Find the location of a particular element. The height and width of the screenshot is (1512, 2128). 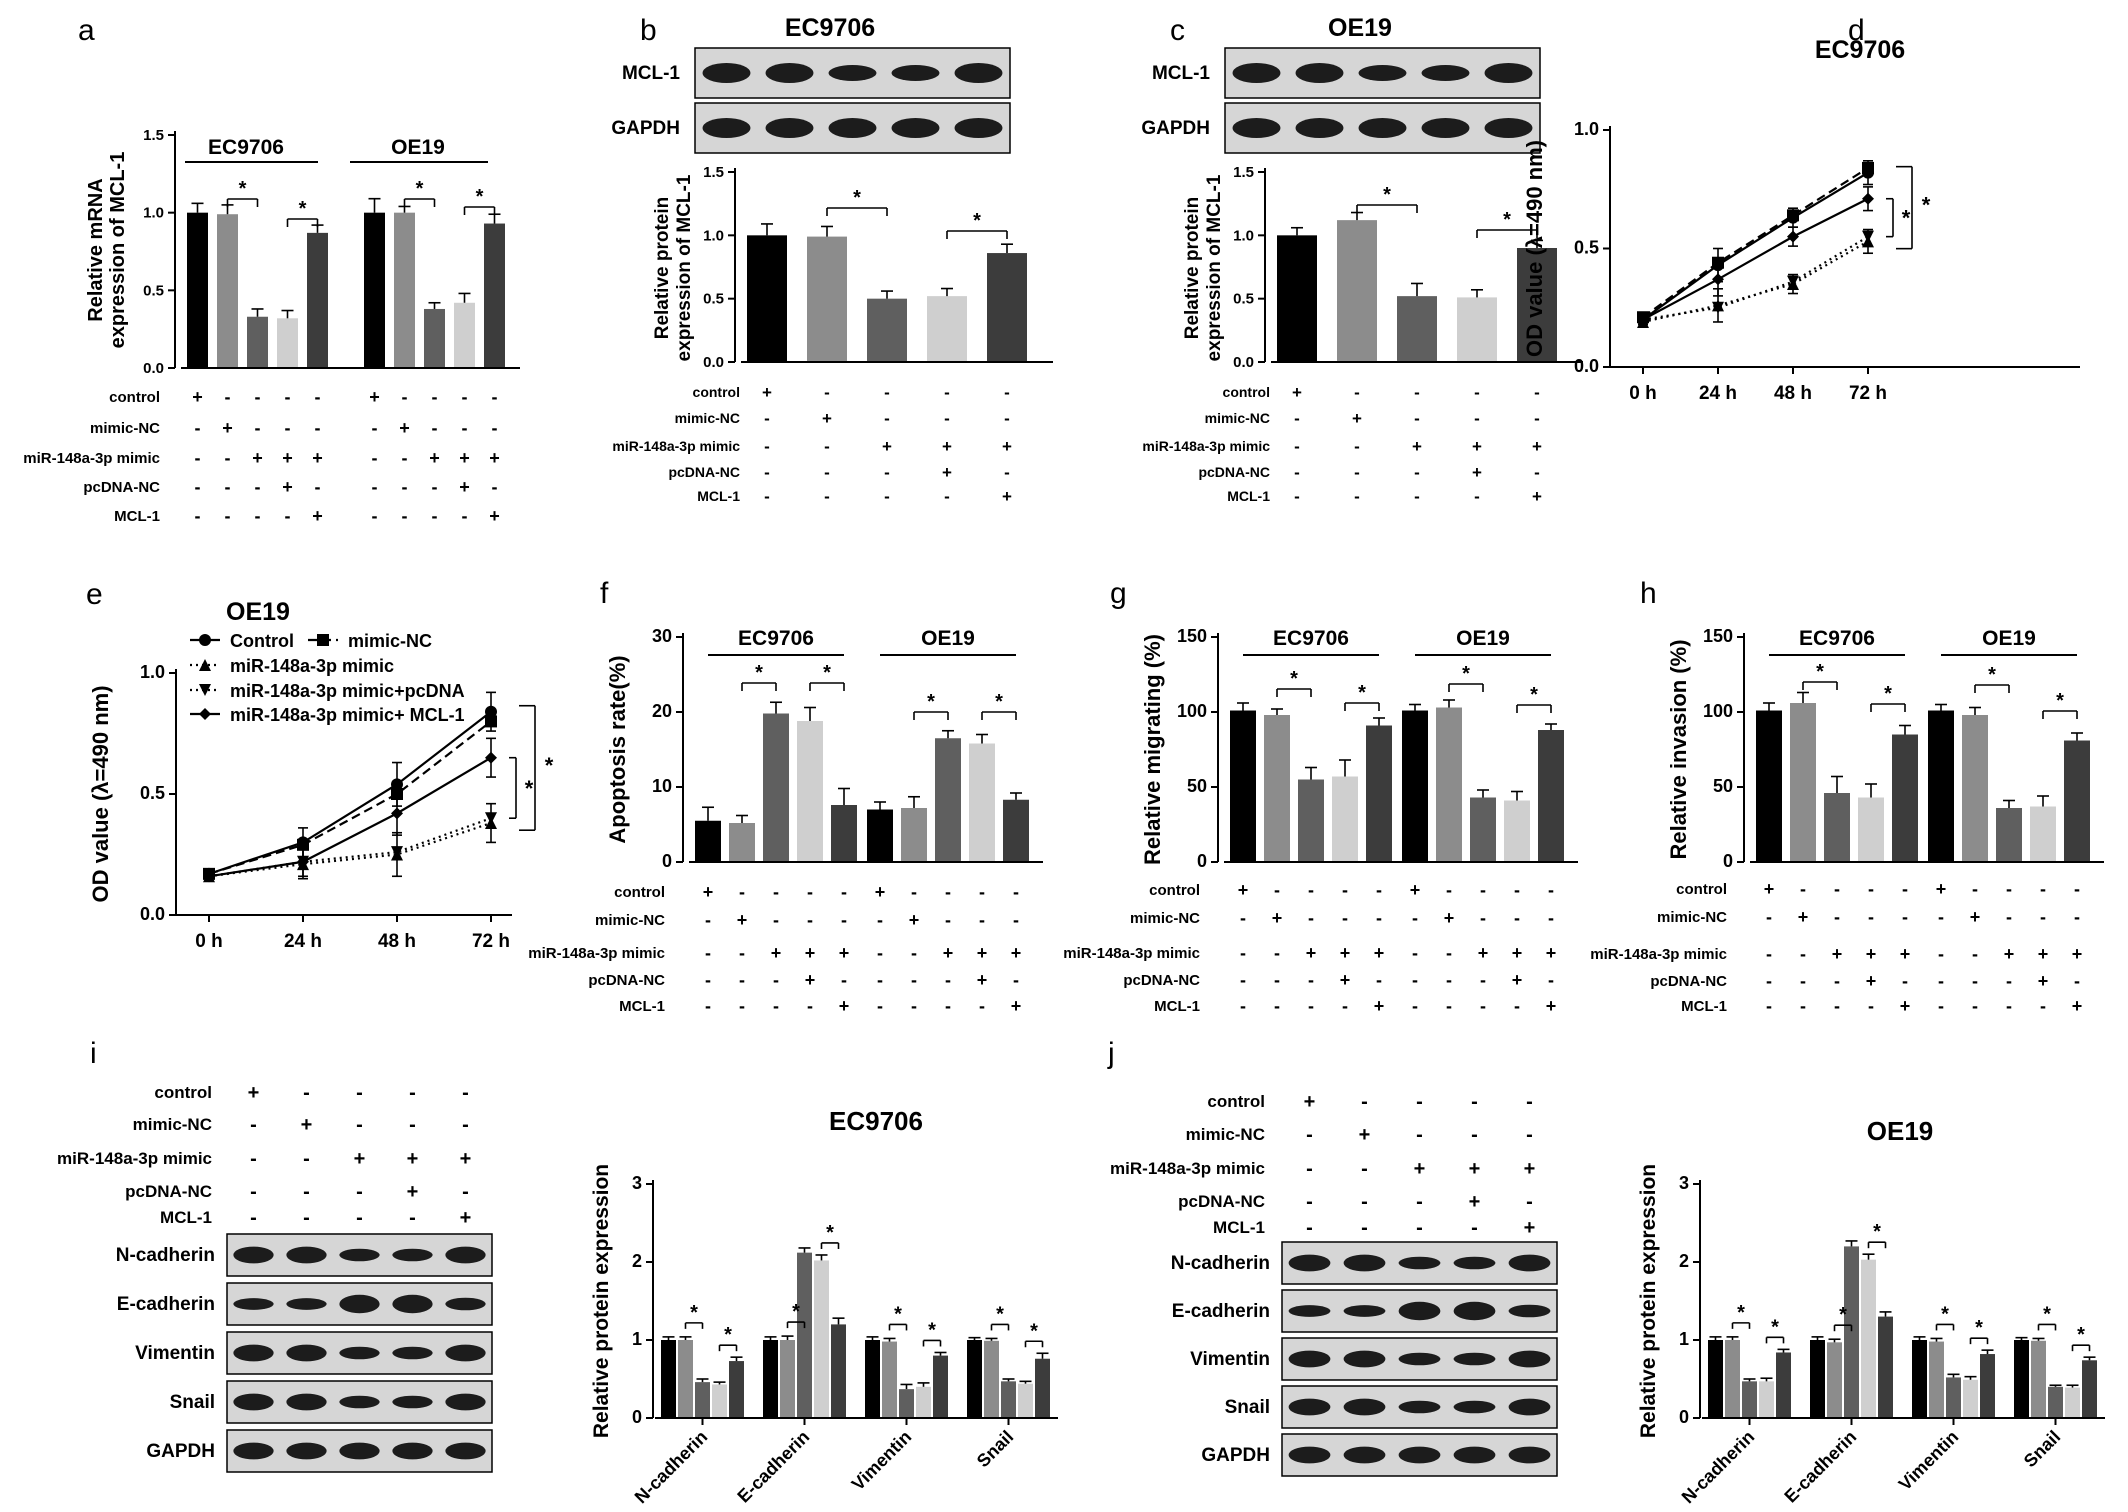

legend-label: mimic-NC is located at coordinates (390, 641).